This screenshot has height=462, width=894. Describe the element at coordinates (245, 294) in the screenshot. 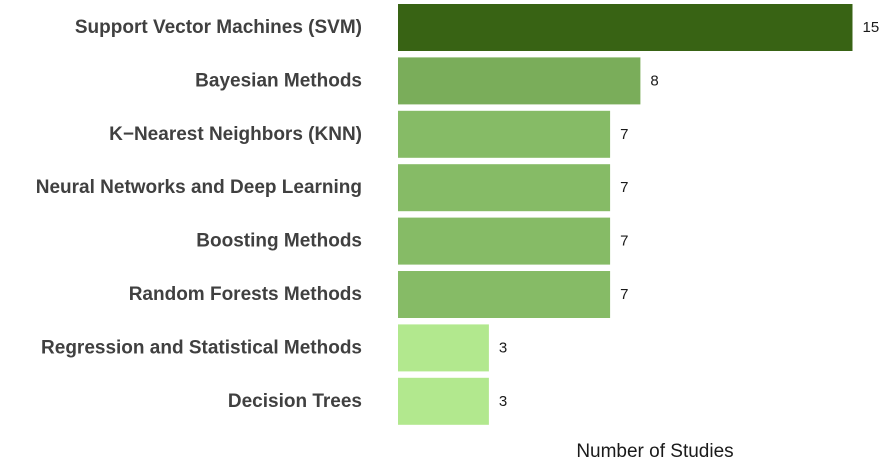

I see `category-label-6: Random Forests Methods` at that location.